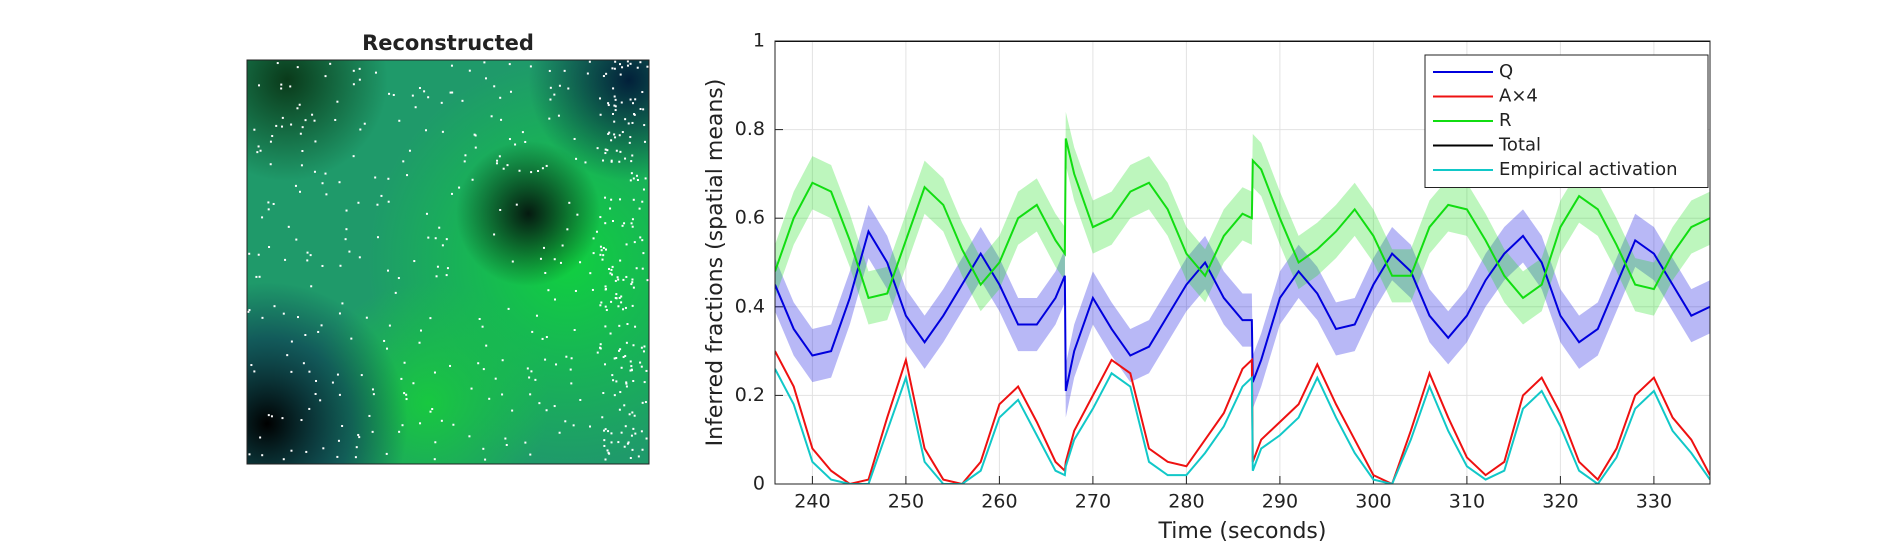 The image size is (1891, 544). What do you see at coordinates (1280, 502) in the screenshot?
I see `x-tick-label: 290` at bounding box center [1280, 502].